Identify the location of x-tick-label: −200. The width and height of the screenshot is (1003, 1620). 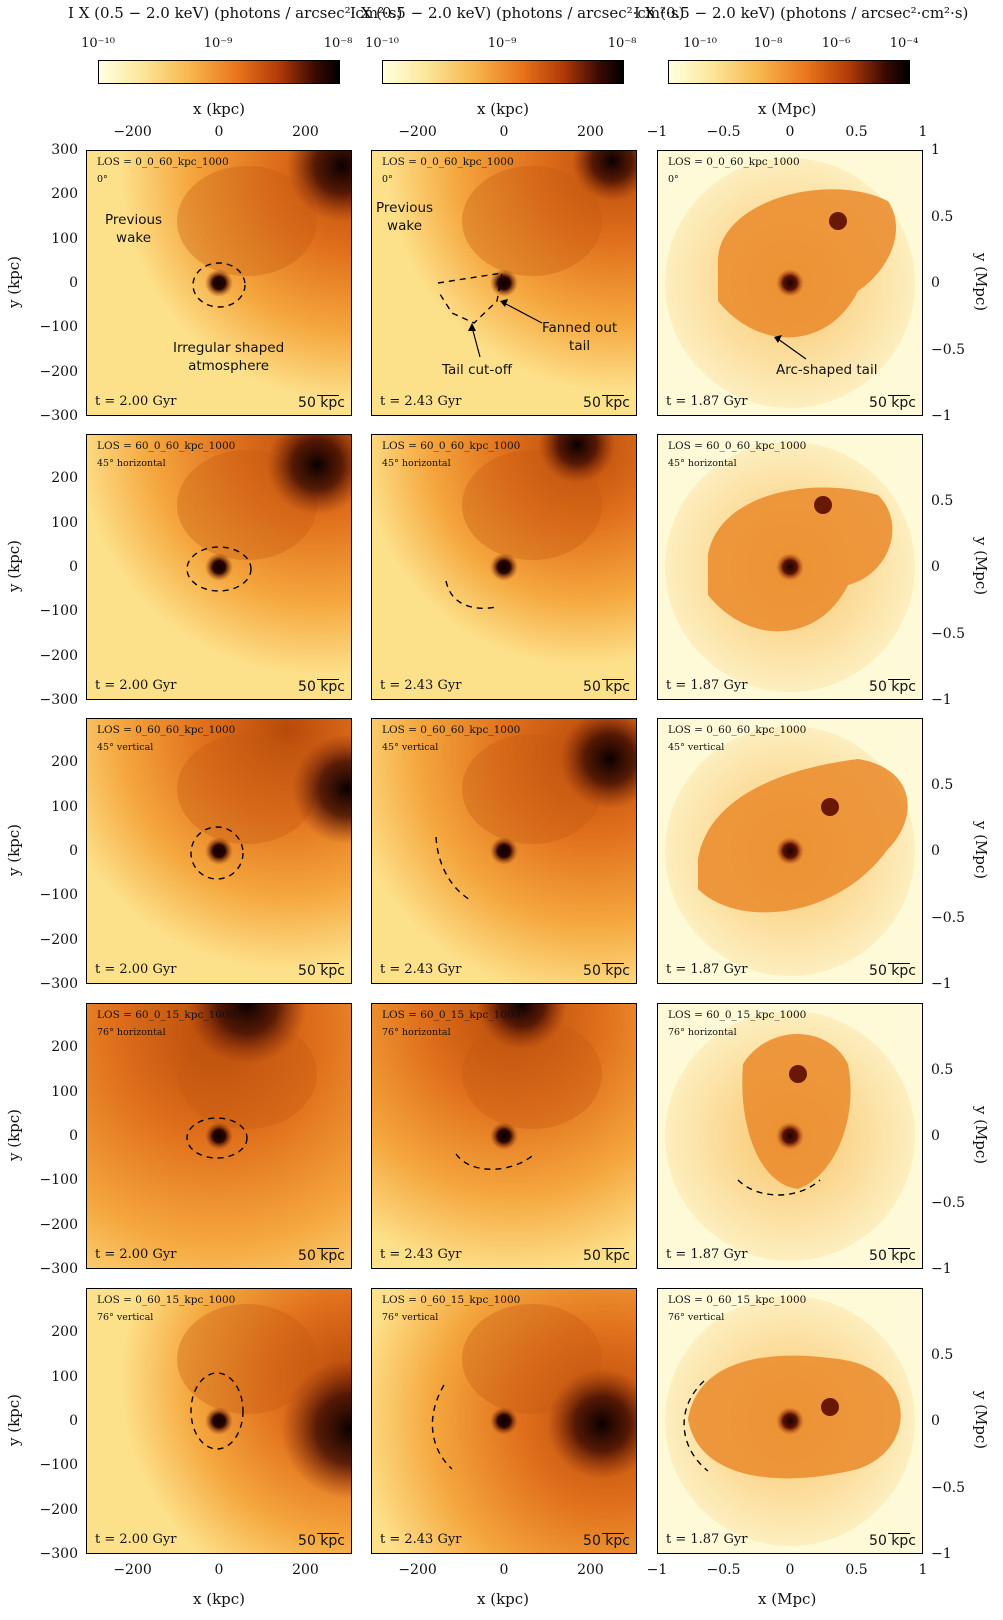
(132, 1570).